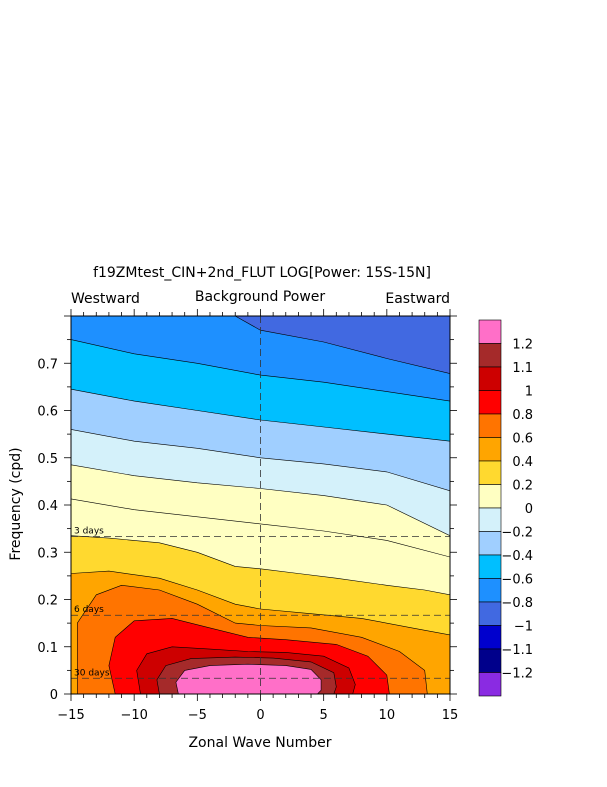 The height and width of the screenshot is (787, 607). I want to click on x-axis-label: Zonal Wave Number, so click(259, 743).